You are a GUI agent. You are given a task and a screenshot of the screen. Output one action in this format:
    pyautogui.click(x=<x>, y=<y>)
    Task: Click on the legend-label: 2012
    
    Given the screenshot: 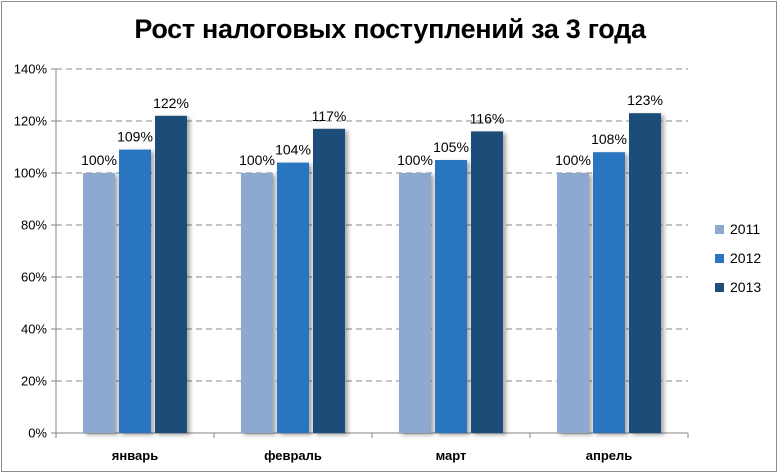 What is the action you would take?
    pyautogui.click(x=745, y=258)
    